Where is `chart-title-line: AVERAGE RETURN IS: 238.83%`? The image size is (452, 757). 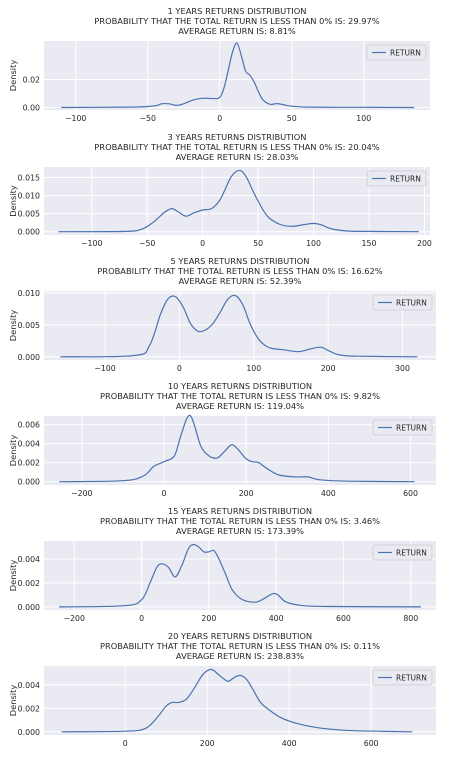 chart-title-line: AVERAGE RETURN IS: 238.83% is located at coordinates (240, 656).